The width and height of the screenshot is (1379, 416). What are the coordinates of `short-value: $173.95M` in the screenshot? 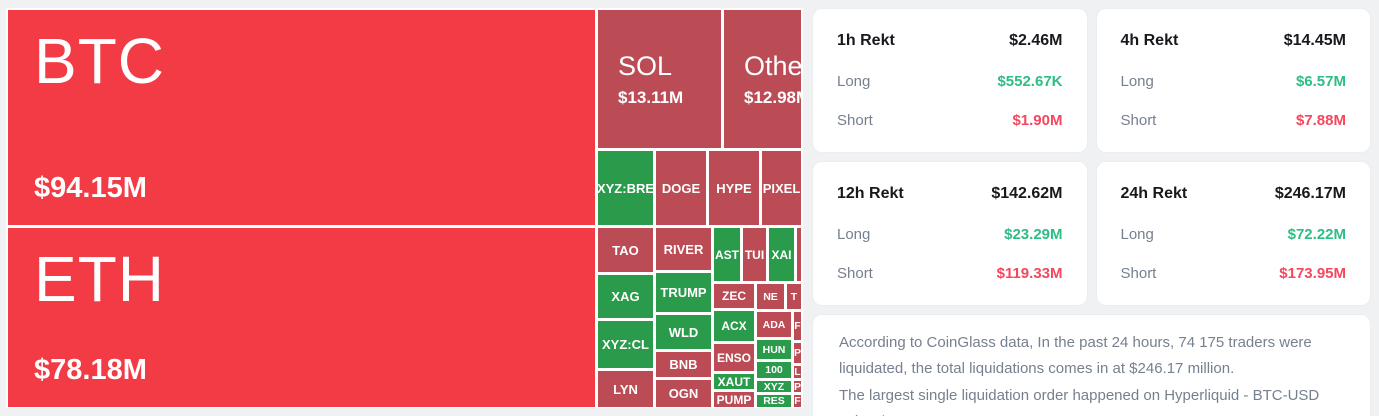 It's located at (1312, 273).